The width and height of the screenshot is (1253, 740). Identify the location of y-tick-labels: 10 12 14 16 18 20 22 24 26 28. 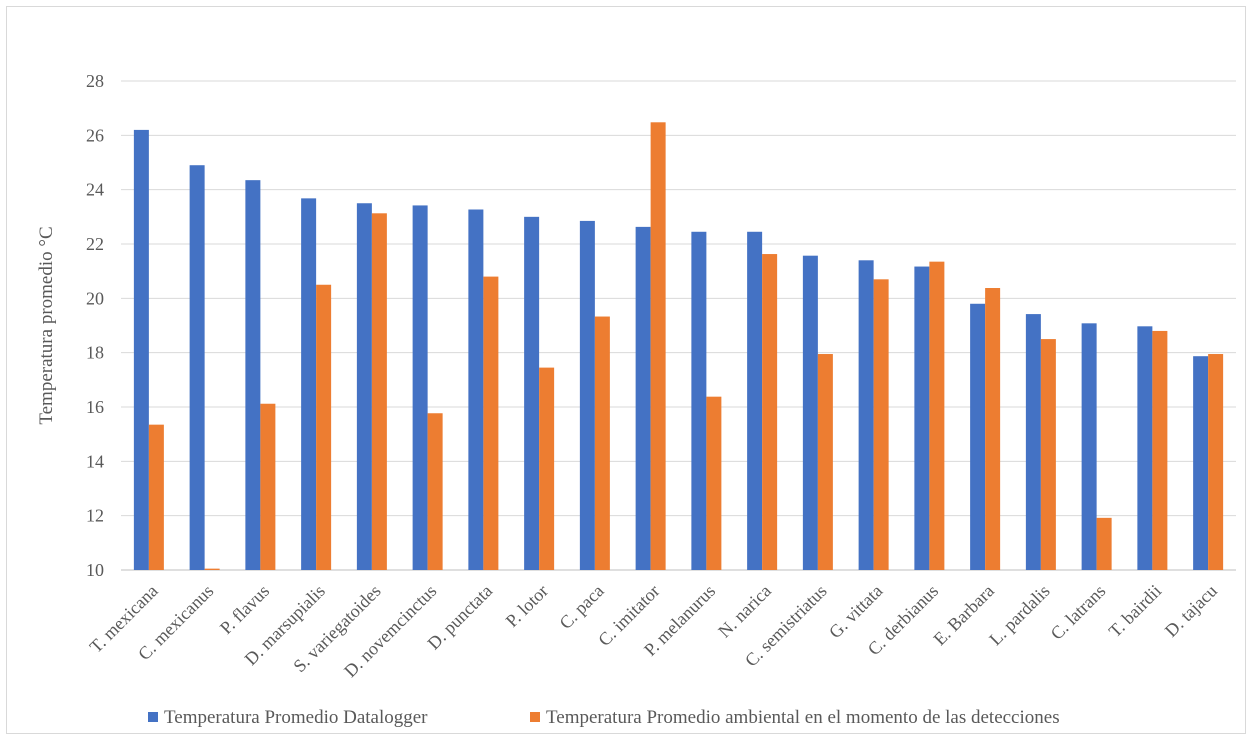
(95, 325).